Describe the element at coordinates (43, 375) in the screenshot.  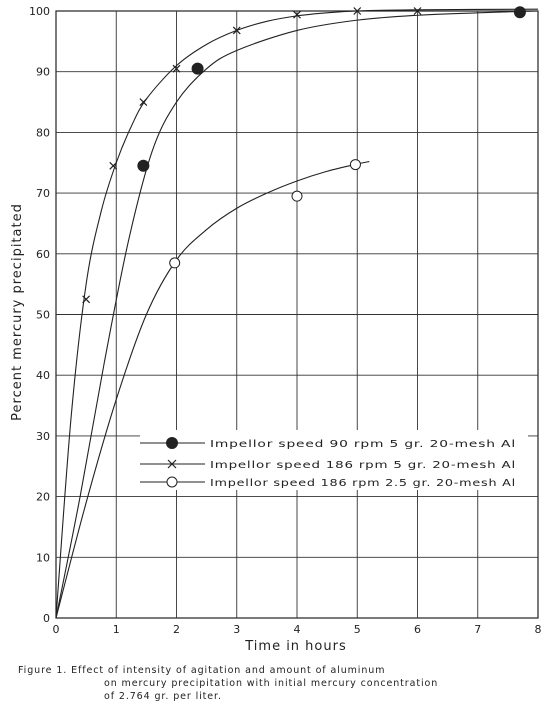
I see `y-tick-label: 40` at that location.